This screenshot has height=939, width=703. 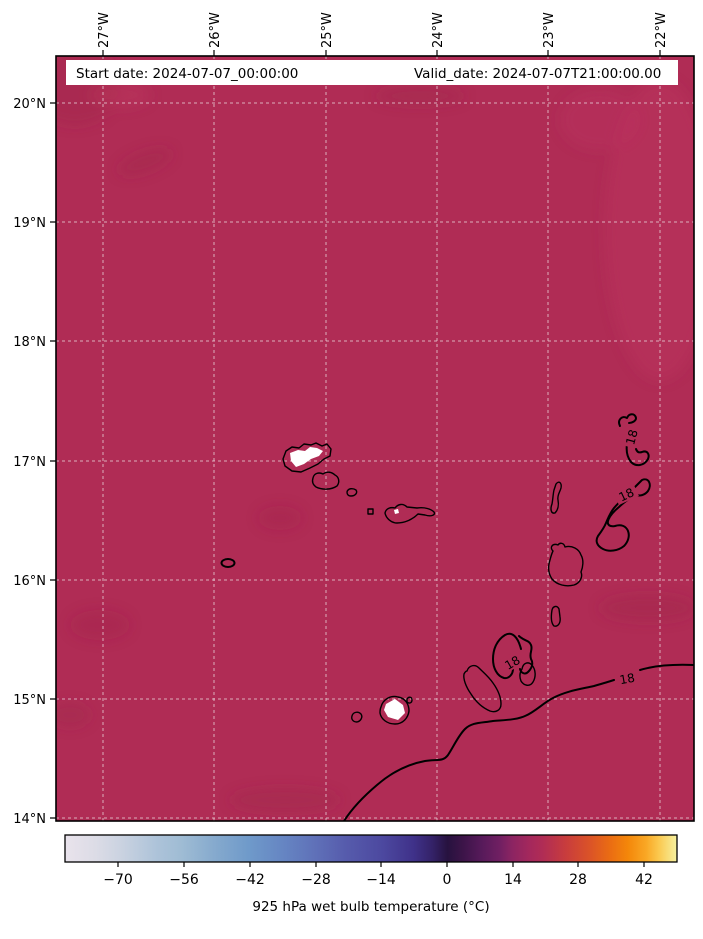 What do you see at coordinates (479, 750) in the screenshot?
I see `contour-long-west-segment` at bounding box center [479, 750].